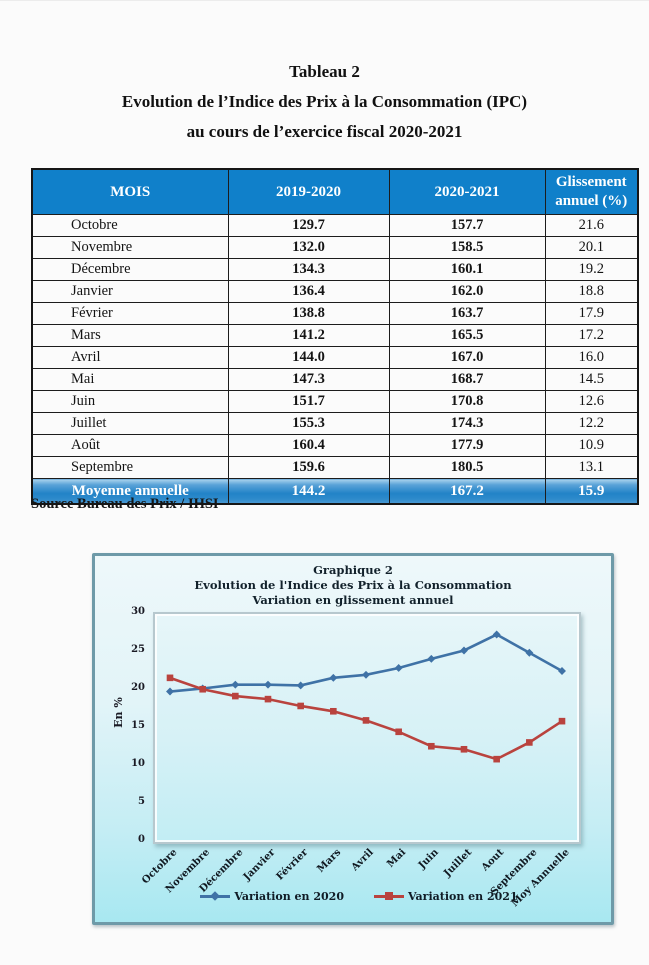  What do you see at coordinates (324, 131) in the screenshot?
I see `title-line-3: au cours de l’exercice fiscal 2020-2021` at bounding box center [324, 131].